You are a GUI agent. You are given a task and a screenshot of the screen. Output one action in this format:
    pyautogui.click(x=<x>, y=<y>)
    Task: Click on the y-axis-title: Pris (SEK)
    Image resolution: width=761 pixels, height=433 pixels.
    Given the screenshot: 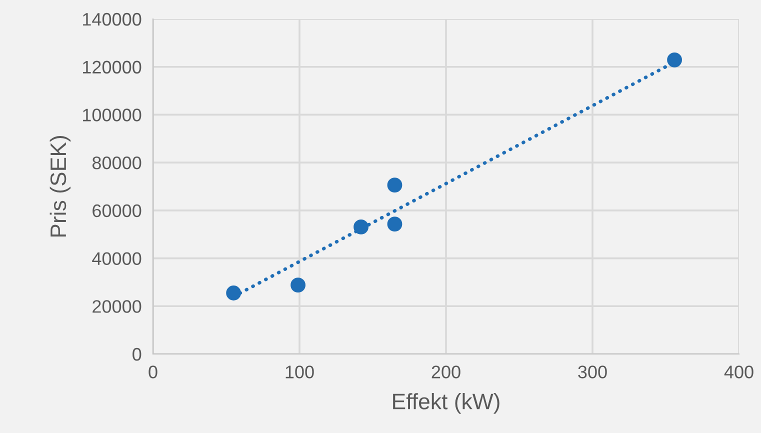 What is the action you would take?
    pyautogui.click(x=60, y=186)
    